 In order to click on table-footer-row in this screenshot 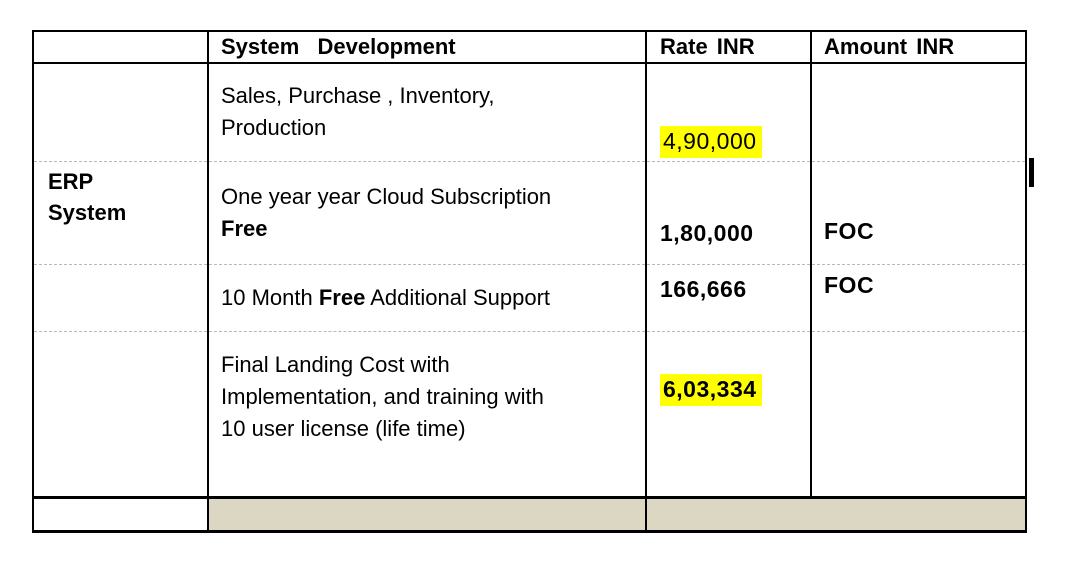, I will do `click(529, 514)`.